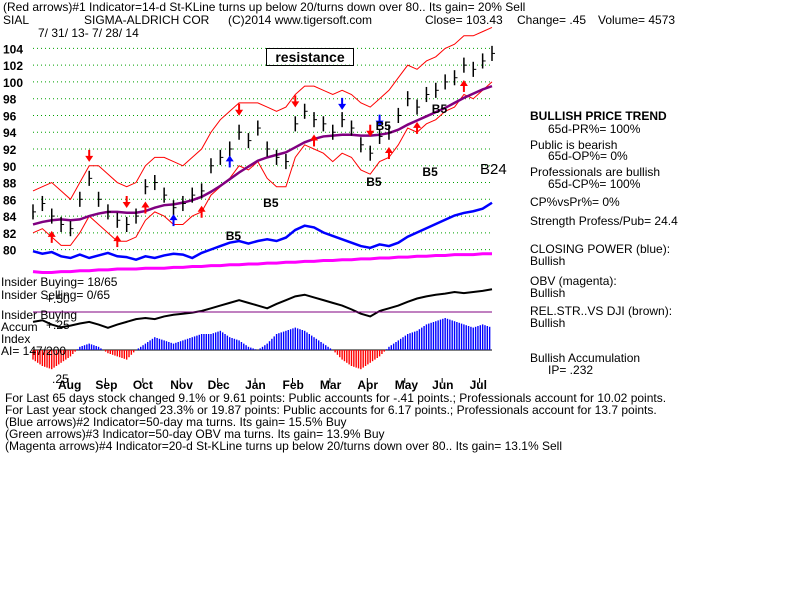 Image resolution: width=800 pixels, height=600 pixels. I want to click on copyright: (C)2014 www.tigersoft.com, so click(300, 20).